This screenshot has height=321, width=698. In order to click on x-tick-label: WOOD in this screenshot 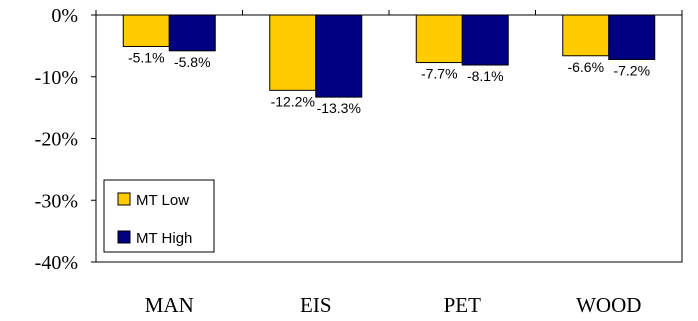, I will do `click(608, 305)`.